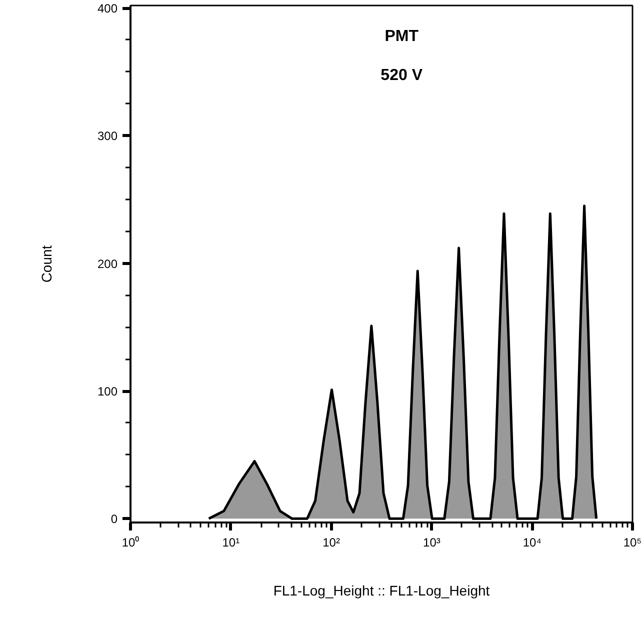 The image size is (642, 617). Describe the element at coordinates (532, 543) in the screenshot. I see `x-tick-label: 10⁴` at that location.